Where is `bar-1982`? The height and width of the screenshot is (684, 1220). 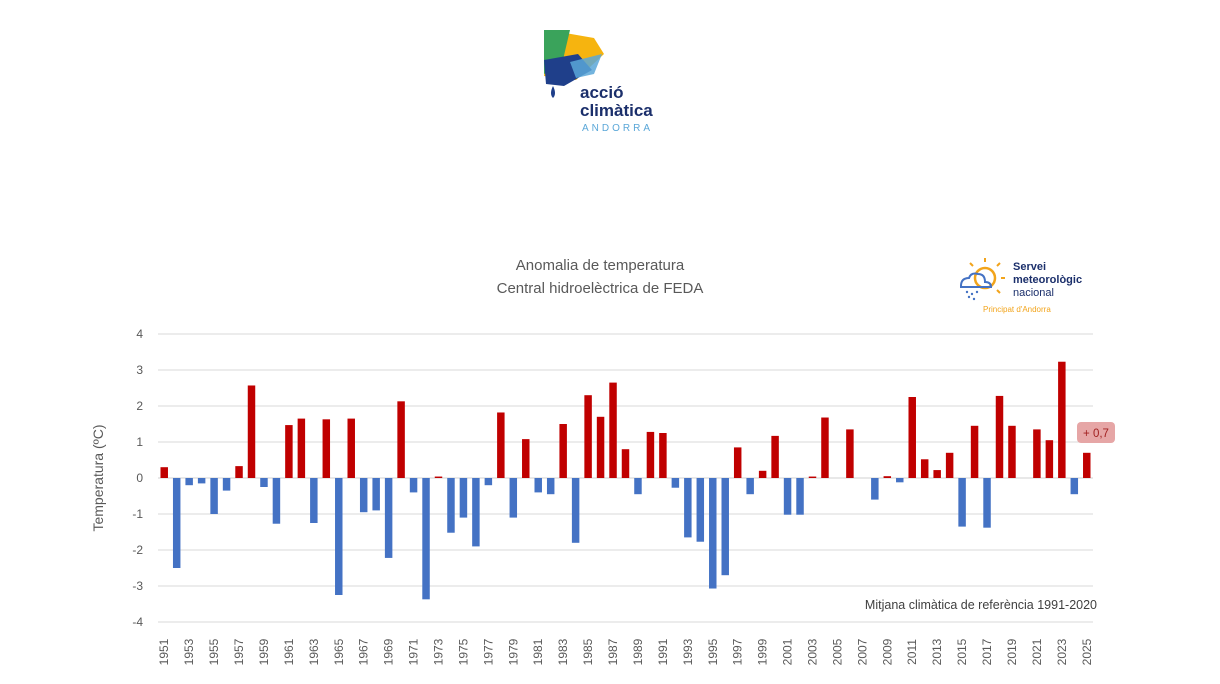 bar-1982 is located at coordinates (550, 486).